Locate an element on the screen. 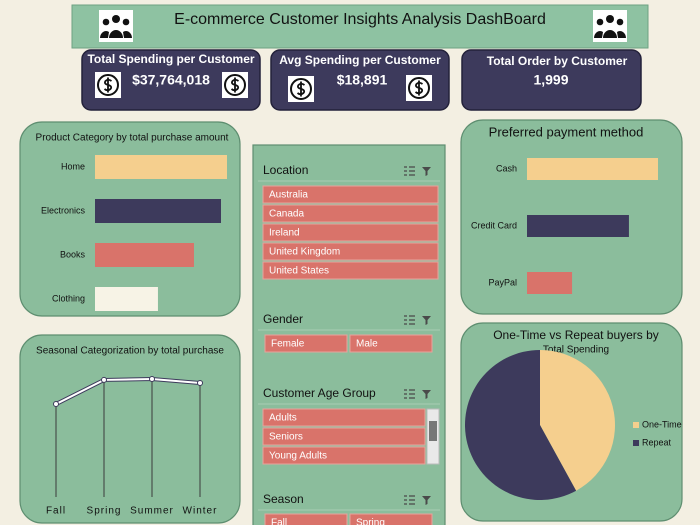 Image resolution: width=700 pixels, height=525 pixels. category-label: Home is located at coordinates (73, 166).